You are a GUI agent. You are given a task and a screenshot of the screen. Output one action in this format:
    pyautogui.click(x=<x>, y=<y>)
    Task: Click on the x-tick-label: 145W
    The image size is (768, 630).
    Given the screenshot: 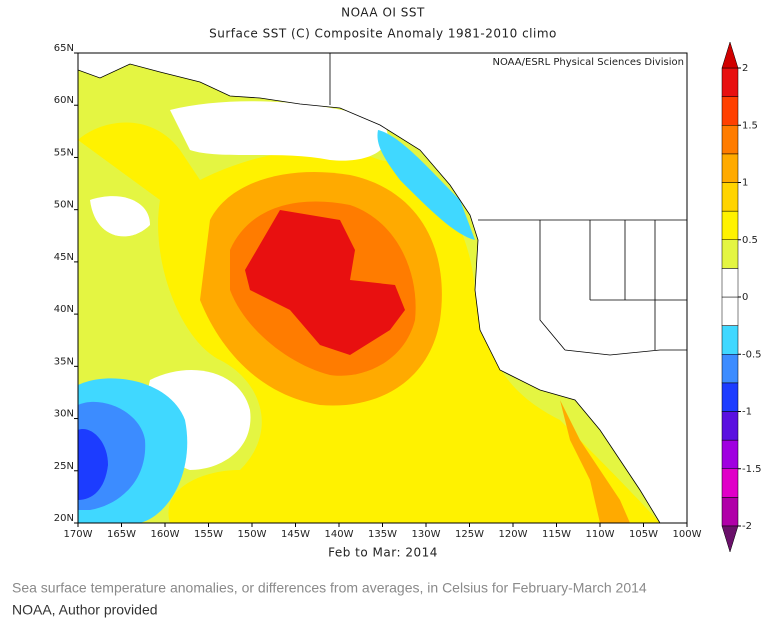 What is the action you would take?
    pyautogui.click(x=295, y=534)
    